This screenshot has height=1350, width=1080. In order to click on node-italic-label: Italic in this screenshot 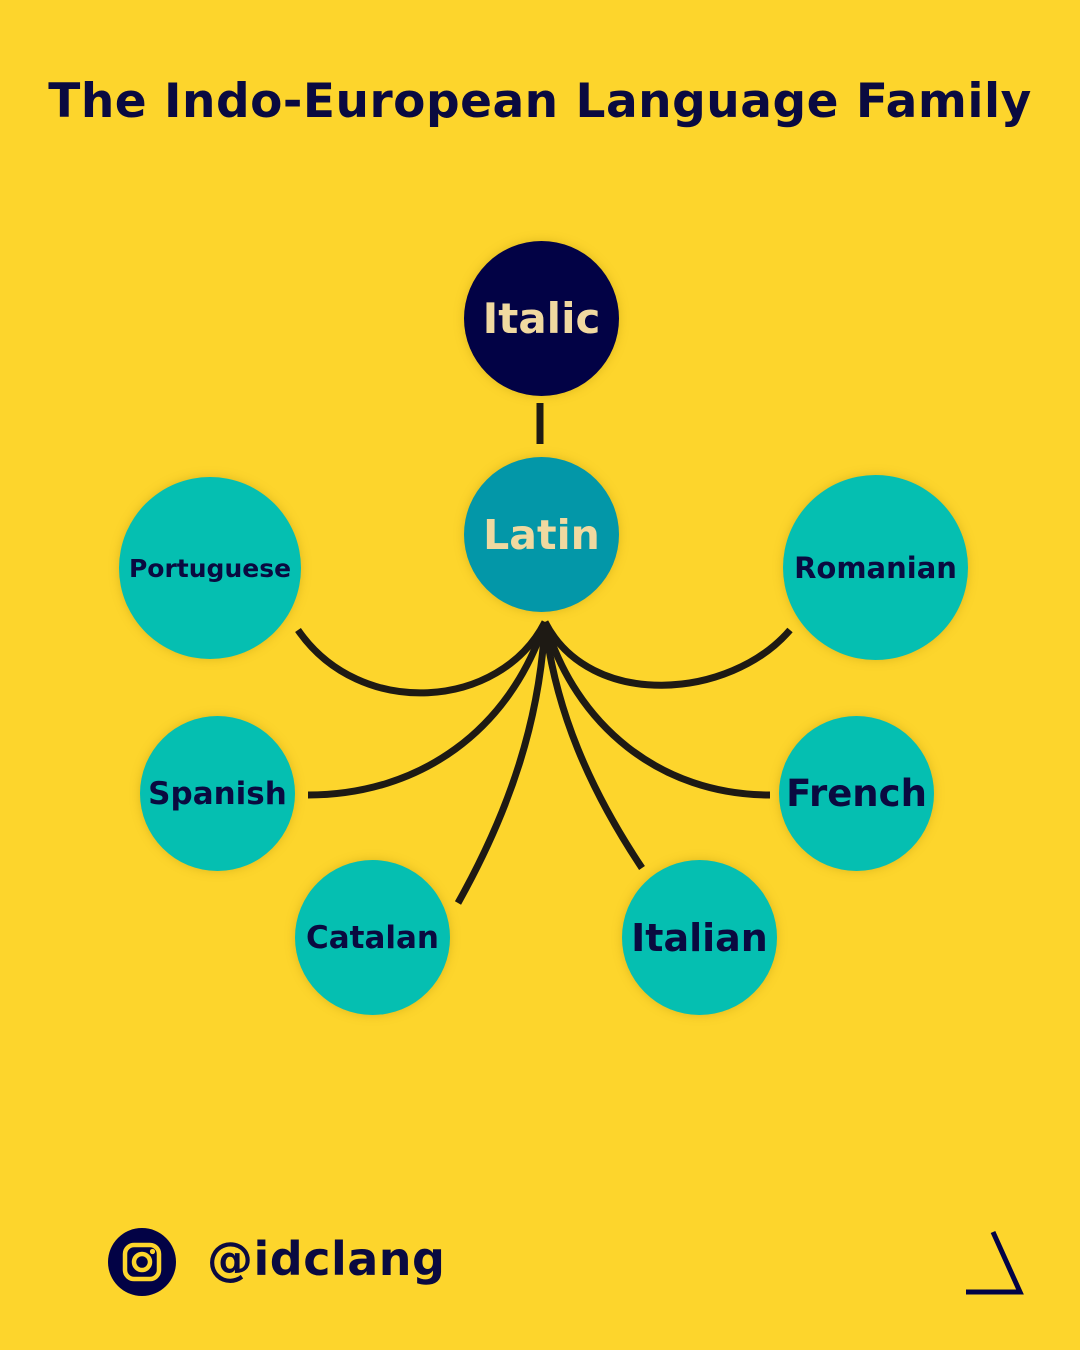, I will do `click(541, 318)`.